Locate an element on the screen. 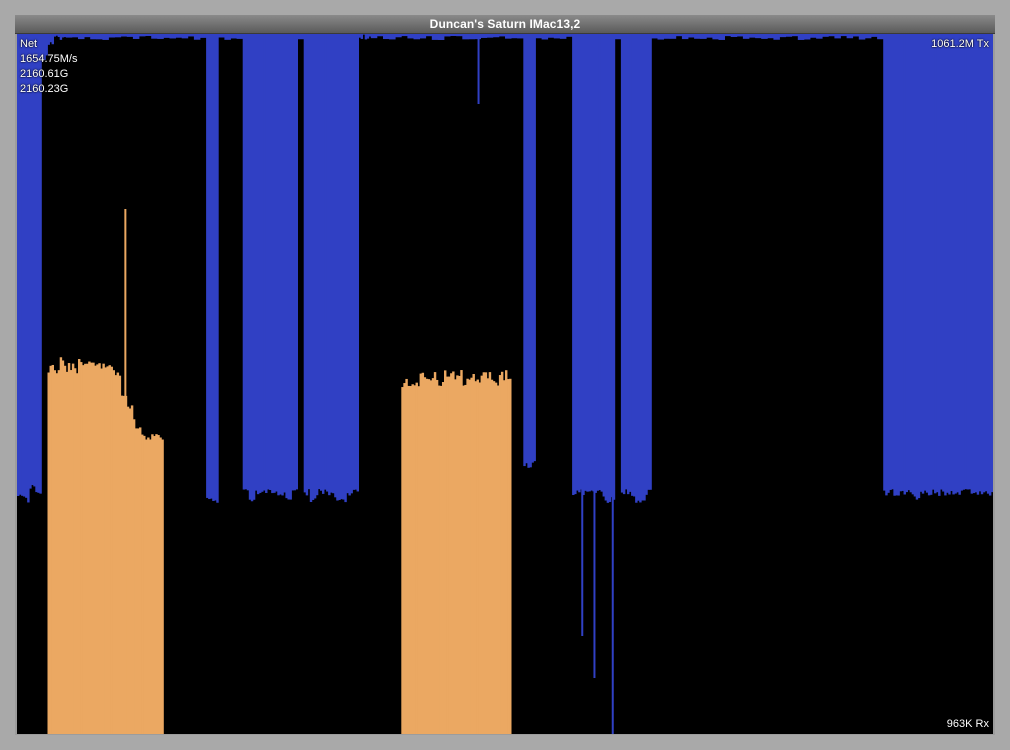 The image size is (1010, 750). net-label: Net is located at coordinates (29, 44).